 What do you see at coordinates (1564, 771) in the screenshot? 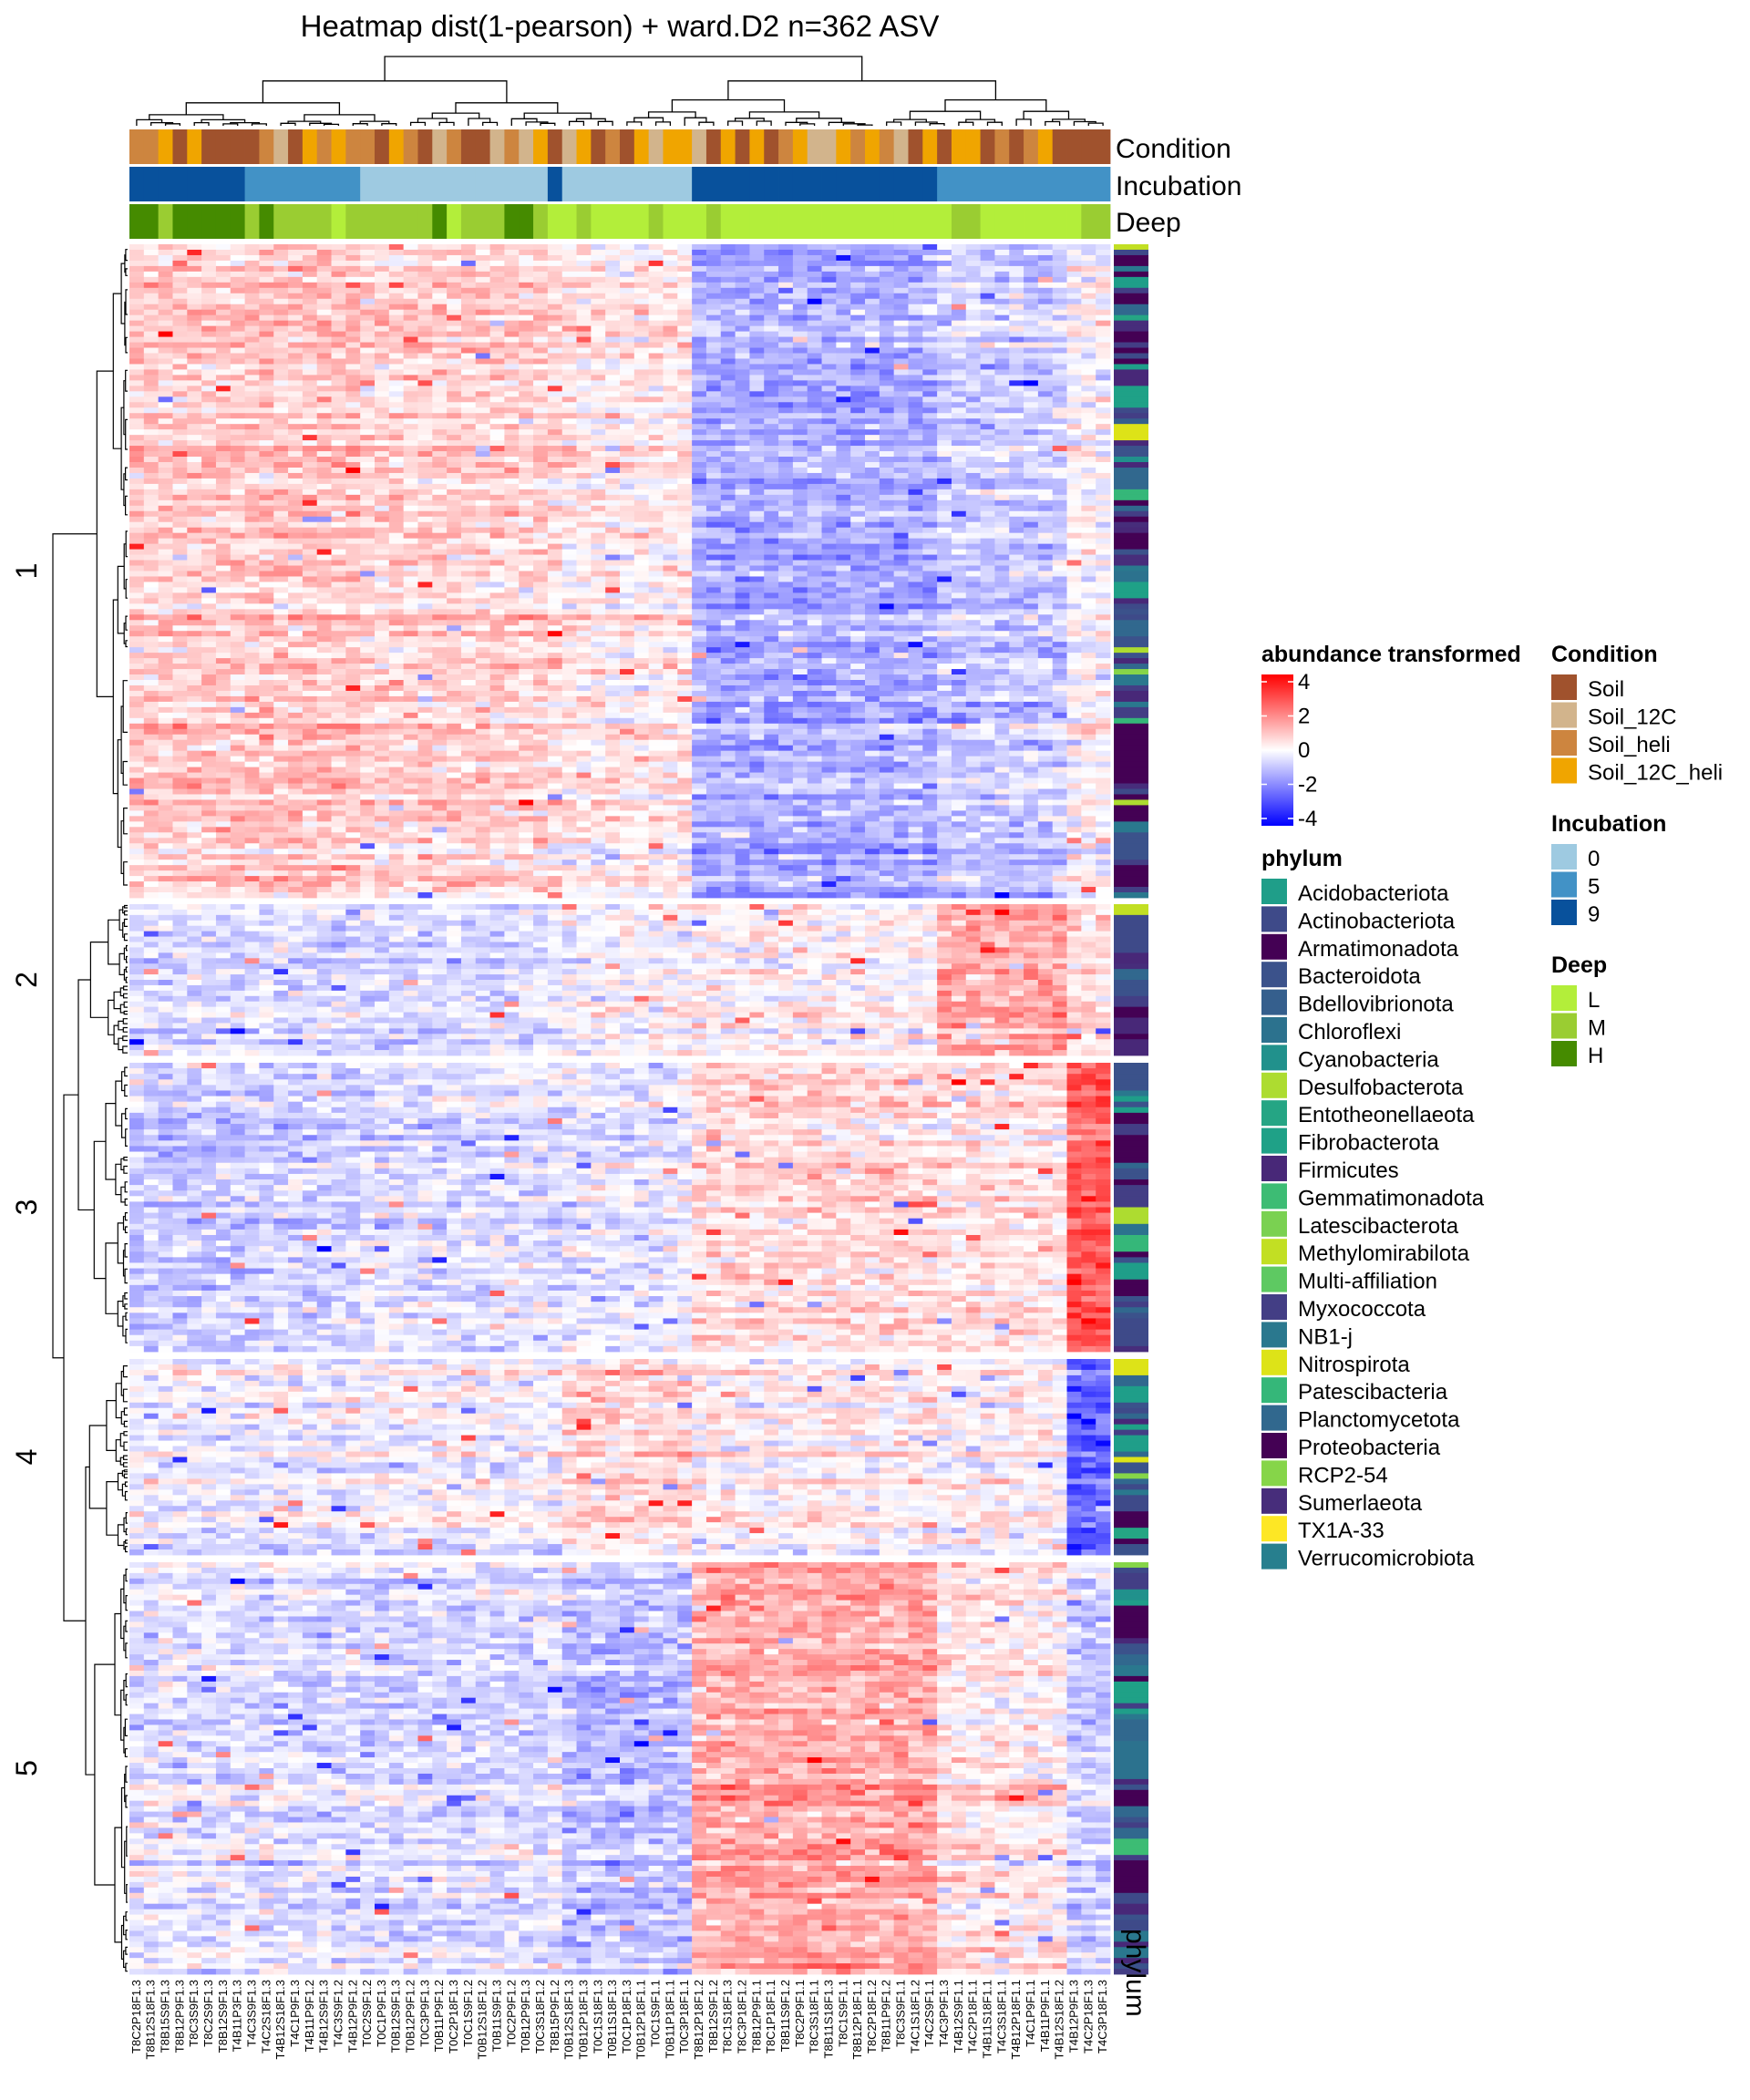
I see `legend-condition-swatch` at bounding box center [1564, 771].